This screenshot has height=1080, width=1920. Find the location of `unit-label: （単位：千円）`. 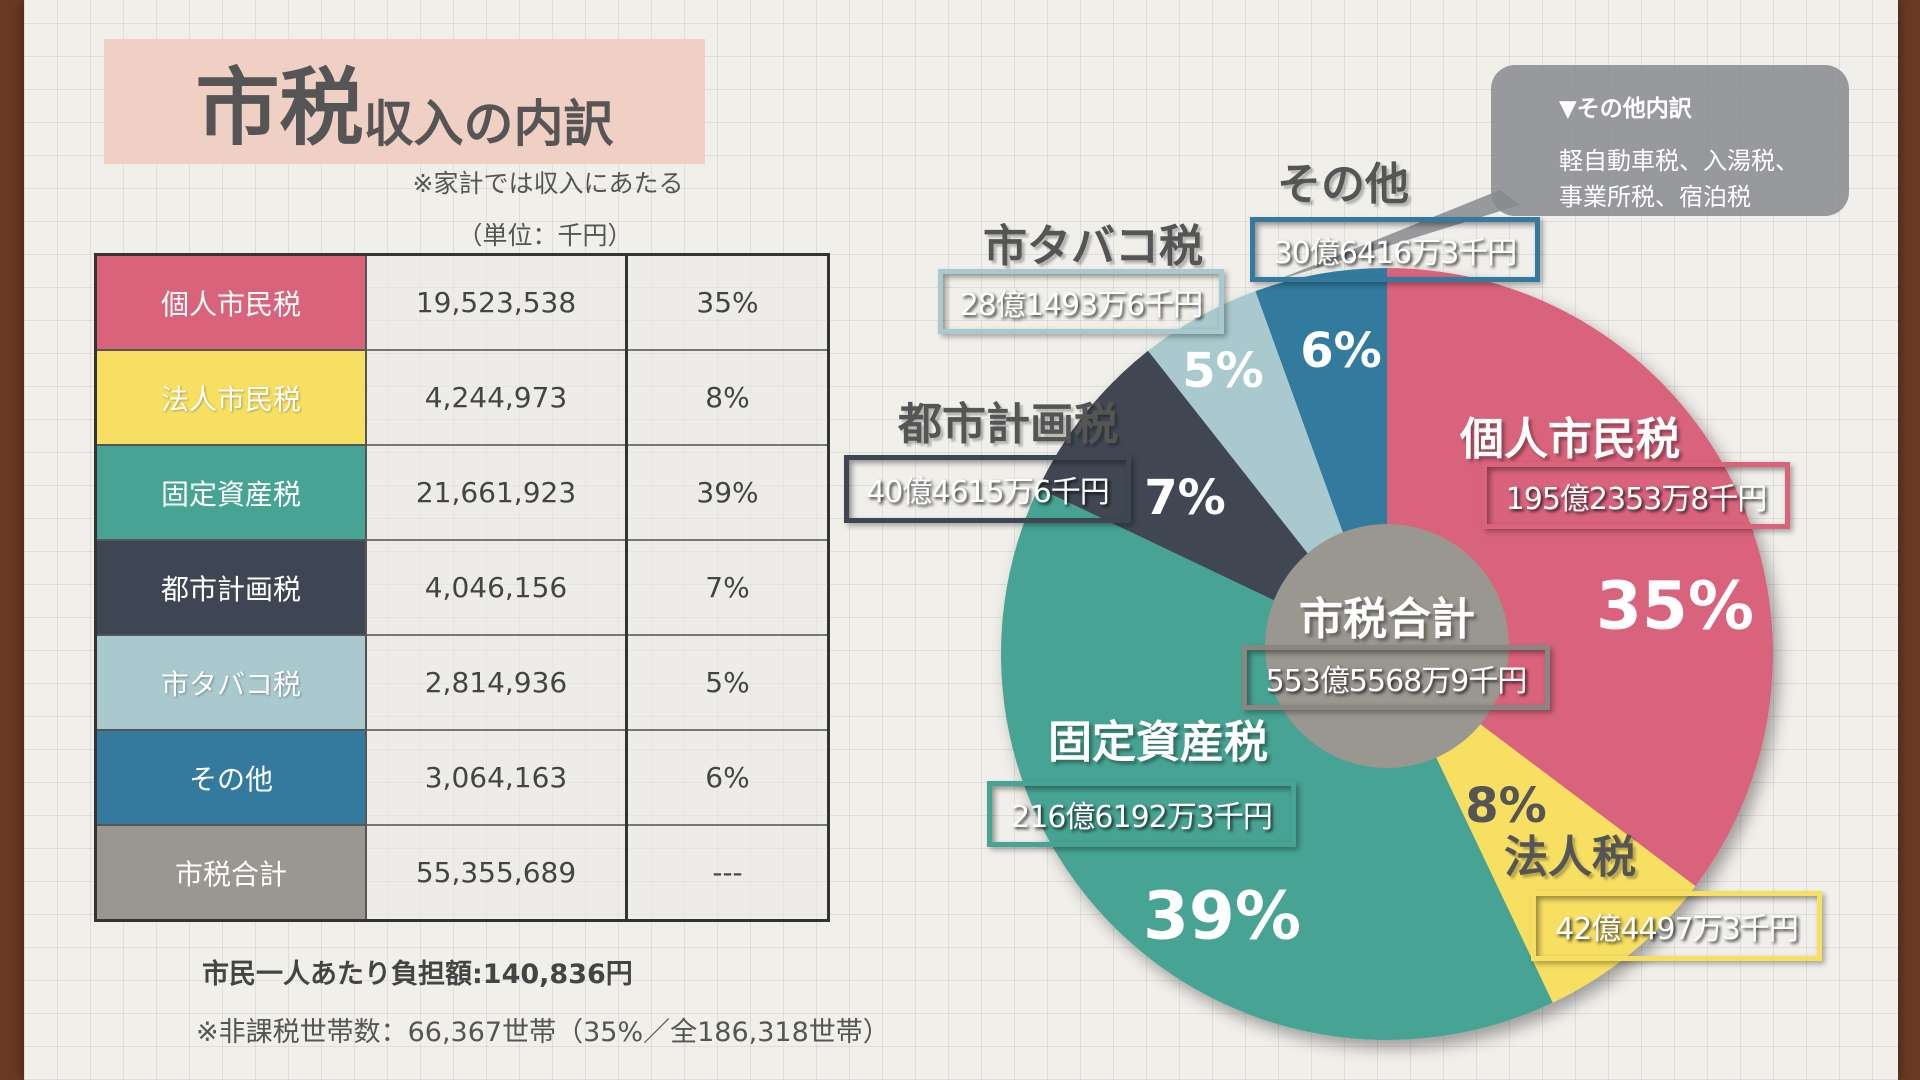

unit-label: （単位：千円） is located at coordinates (545, 235).